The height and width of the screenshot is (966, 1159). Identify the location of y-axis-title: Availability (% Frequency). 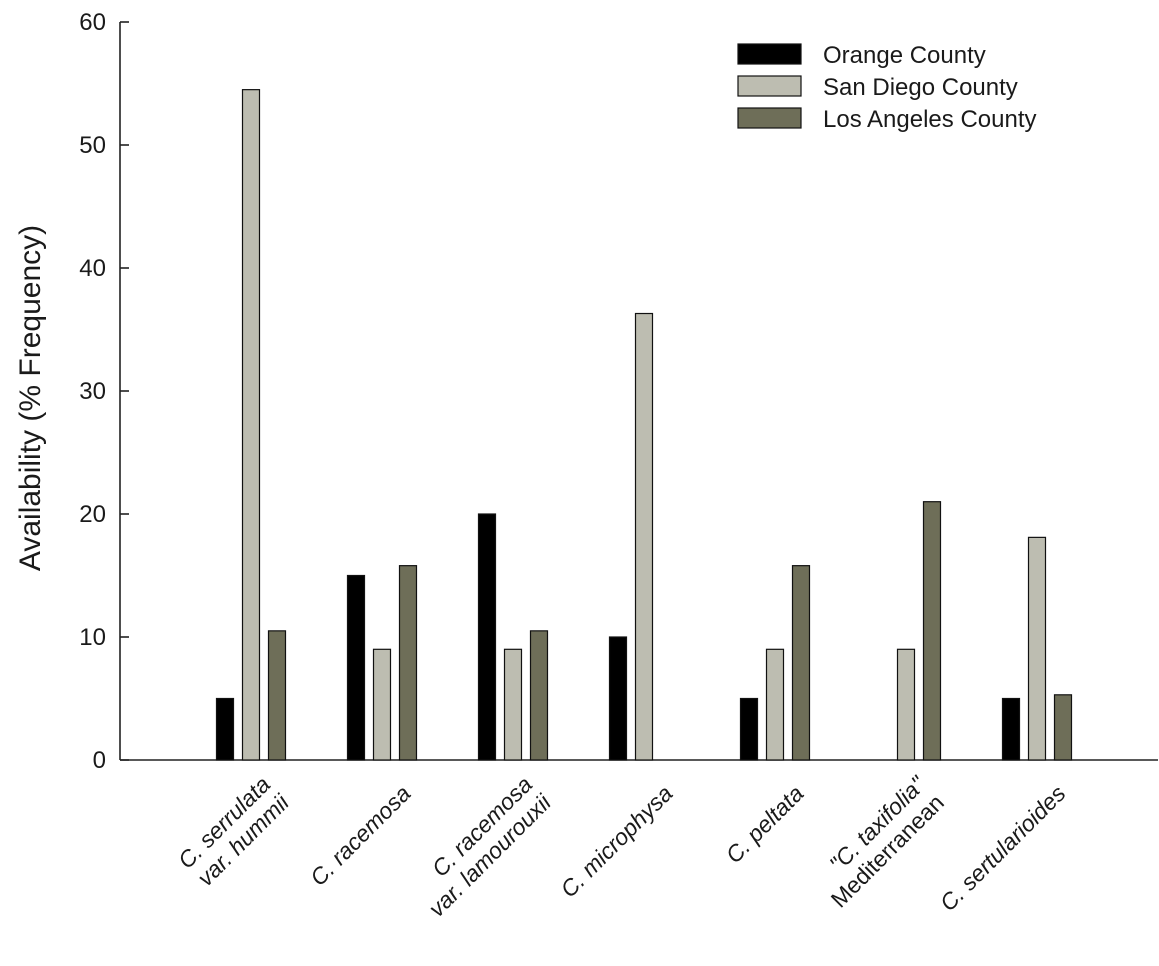
(30, 398).